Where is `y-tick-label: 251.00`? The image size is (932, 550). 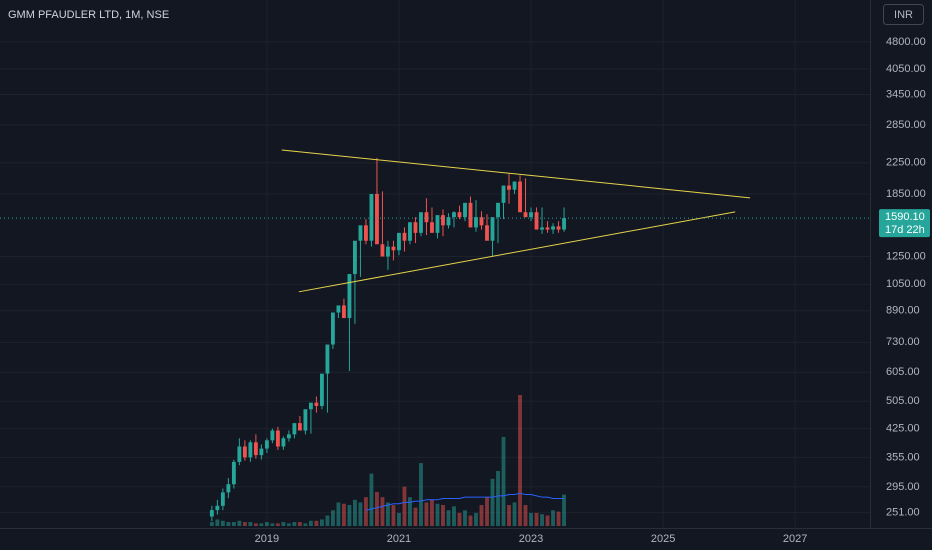
y-tick-label: 251.00 is located at coordinates (903, 513).